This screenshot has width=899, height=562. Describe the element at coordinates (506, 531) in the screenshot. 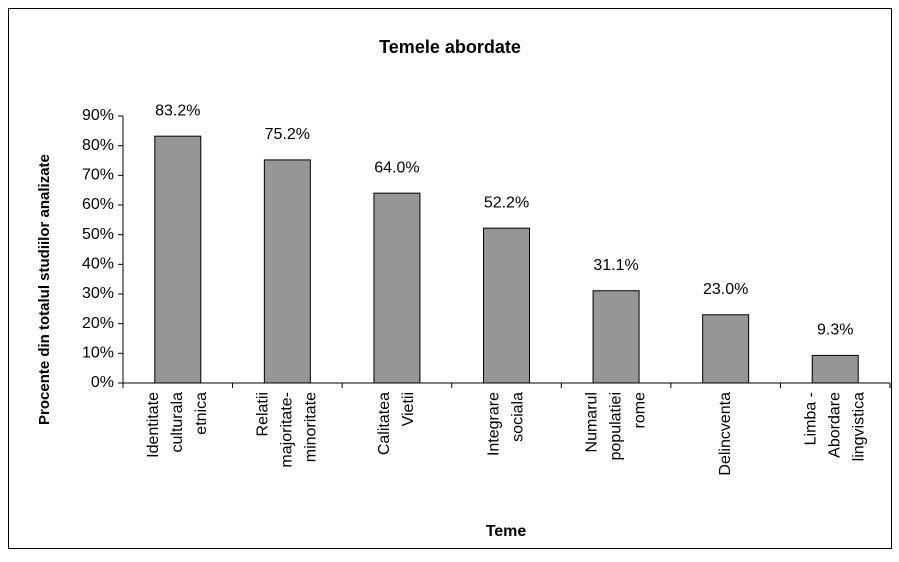

I see `x-axis-label: Teme` at that location.